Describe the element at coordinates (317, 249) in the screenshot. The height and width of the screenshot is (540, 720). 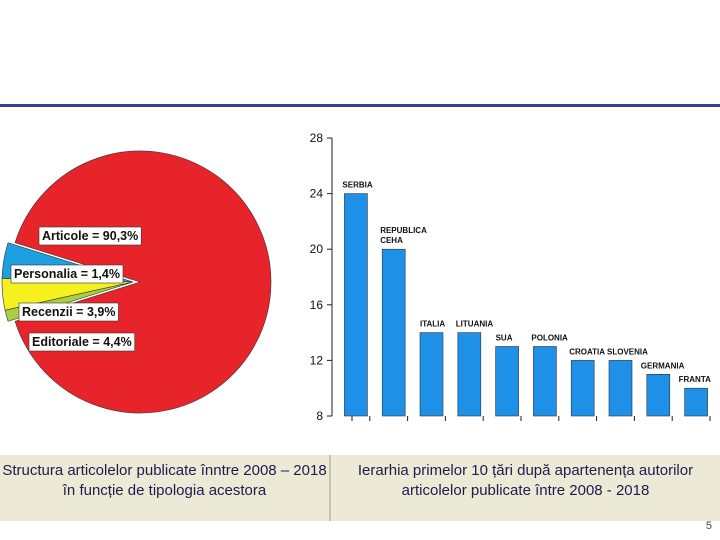
I see `y-tick-label: 20` at that location.